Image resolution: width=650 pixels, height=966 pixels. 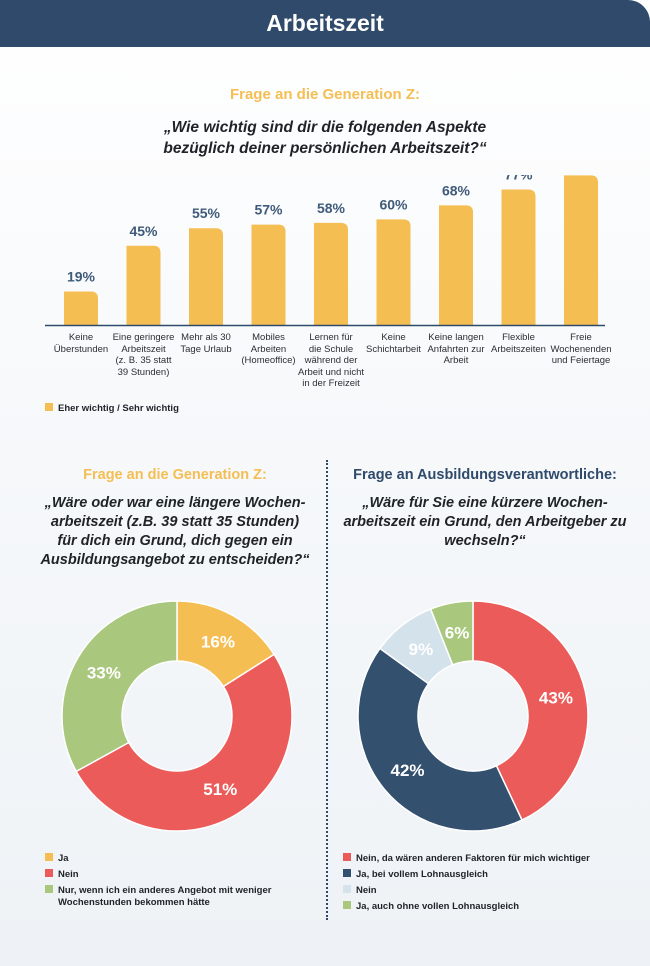 What do you see at coordinates (206, 337) in the screenshot?
I see `bar-category-label-2-line-0: Mehr als 30` at bounding box center [206, 337].